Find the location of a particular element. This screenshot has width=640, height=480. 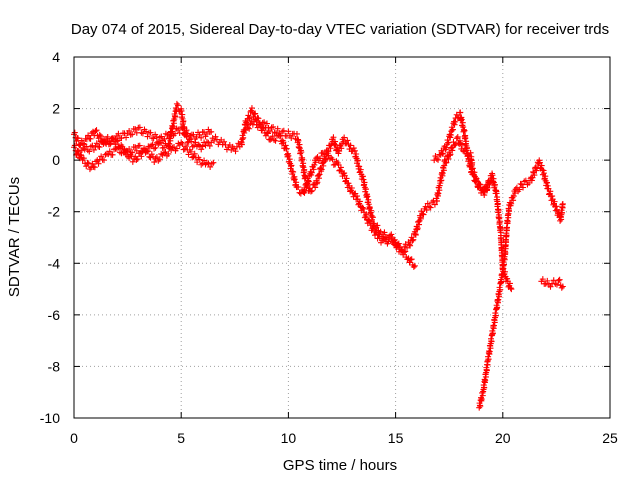

x-tick-label: 15 is located at coordinates (396, 438).